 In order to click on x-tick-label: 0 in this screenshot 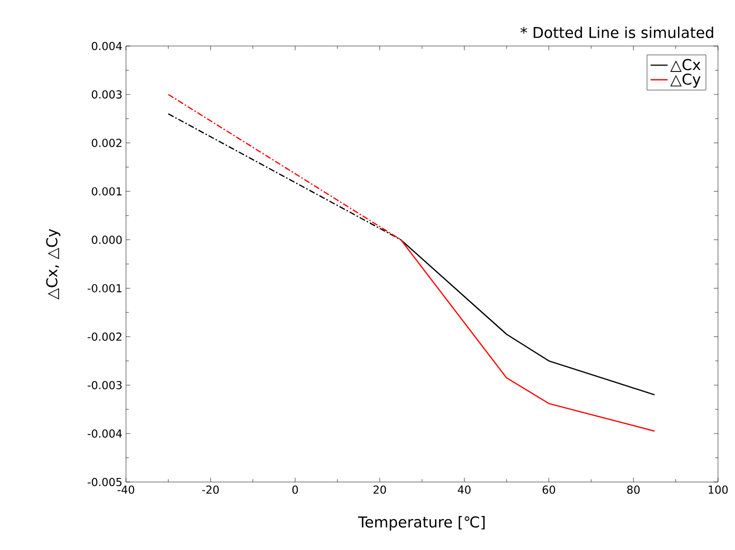, I will do `click(295, 490)`.